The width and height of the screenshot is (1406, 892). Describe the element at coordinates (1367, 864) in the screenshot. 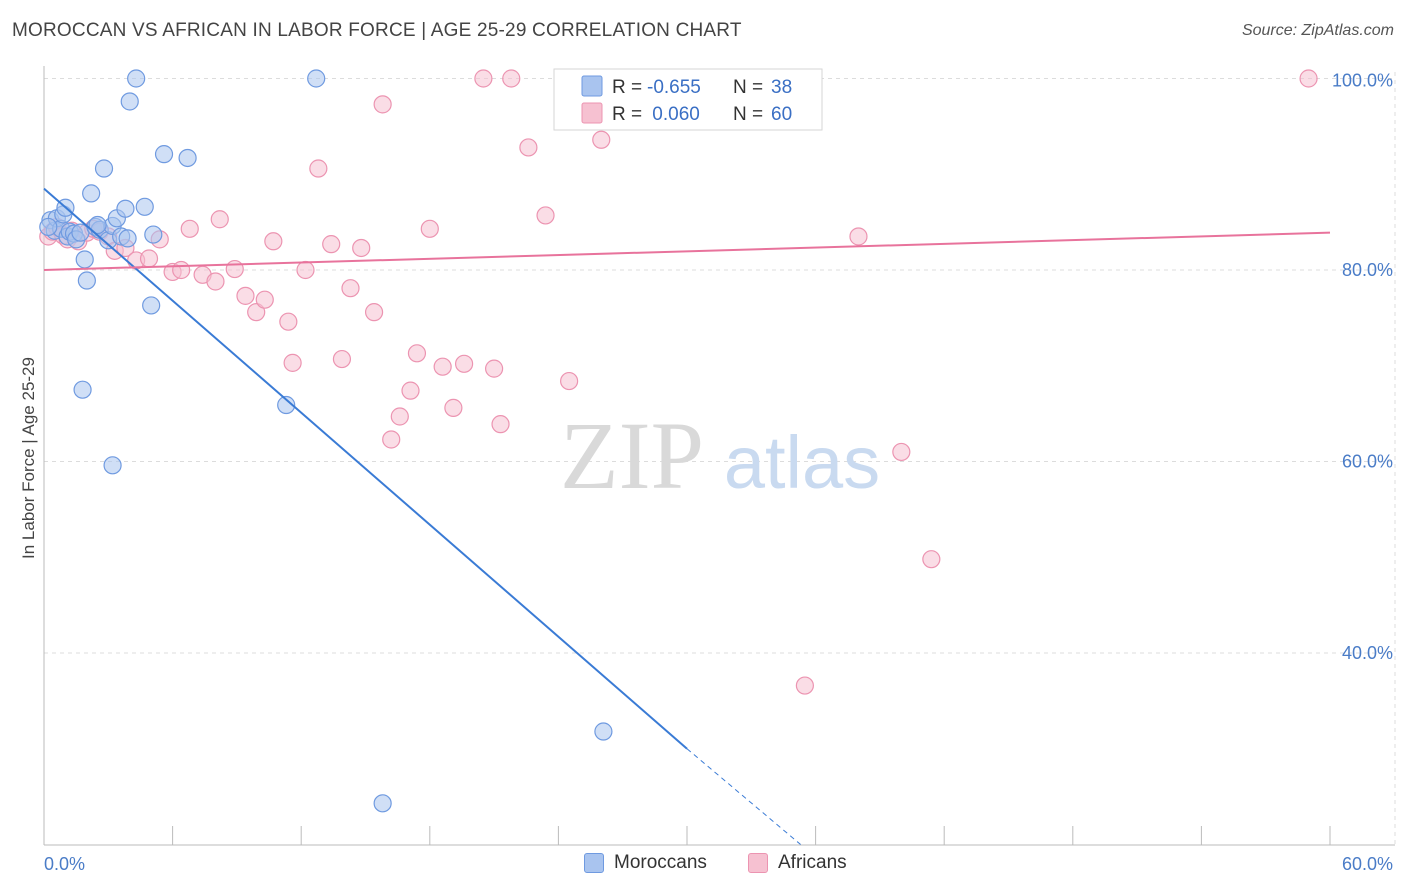

I see `x-tick-label: 60.0%` at that location.